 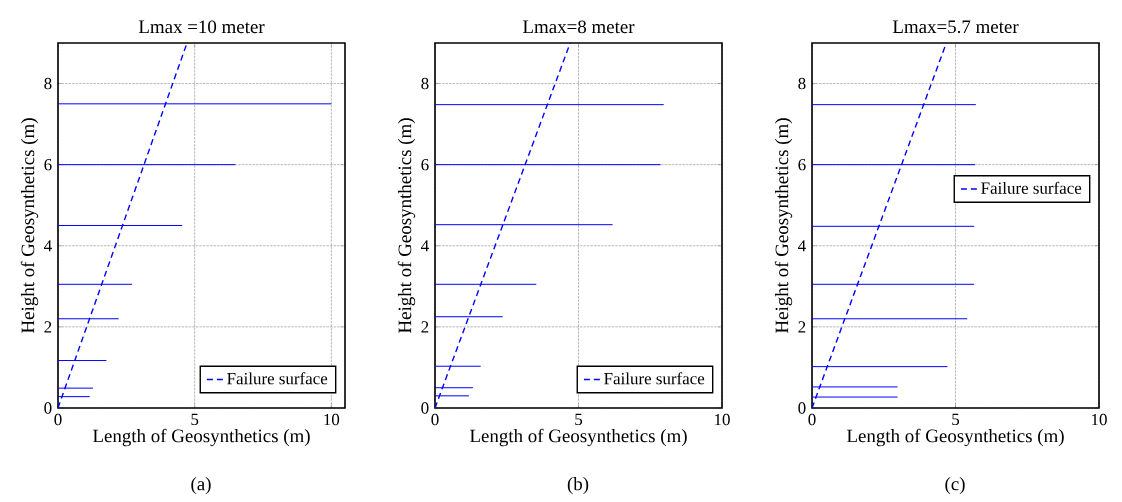 I want to click on chart-title: Lmax =10 meter, so click(x=201, y=27).